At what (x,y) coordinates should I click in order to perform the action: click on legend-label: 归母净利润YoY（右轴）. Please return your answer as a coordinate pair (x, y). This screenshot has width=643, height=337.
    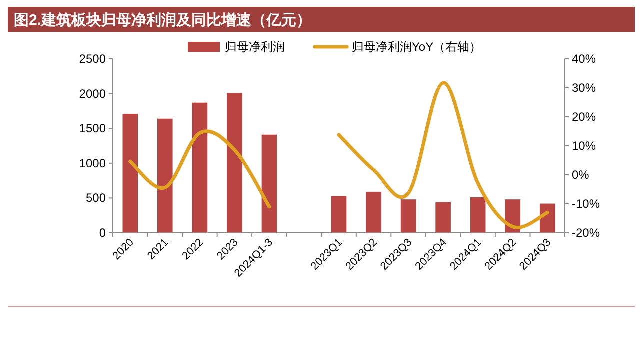
    Looking at the image, I should click on (417, 47).